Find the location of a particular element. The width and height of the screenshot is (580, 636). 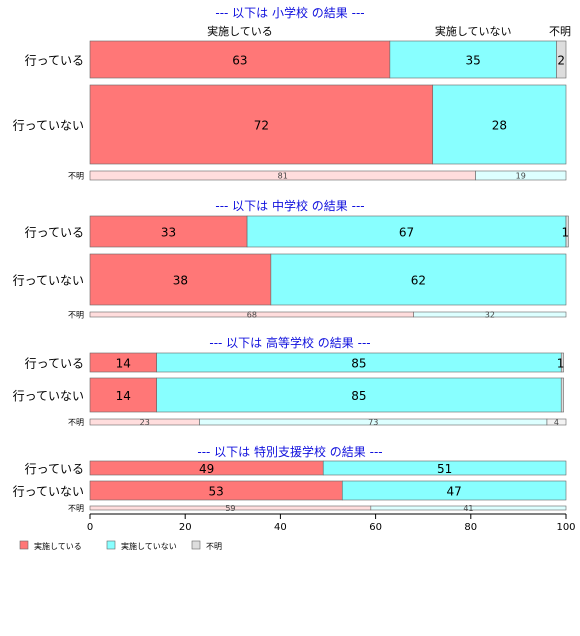

bar-value-label: 49 is located at coordinates (206, 469).